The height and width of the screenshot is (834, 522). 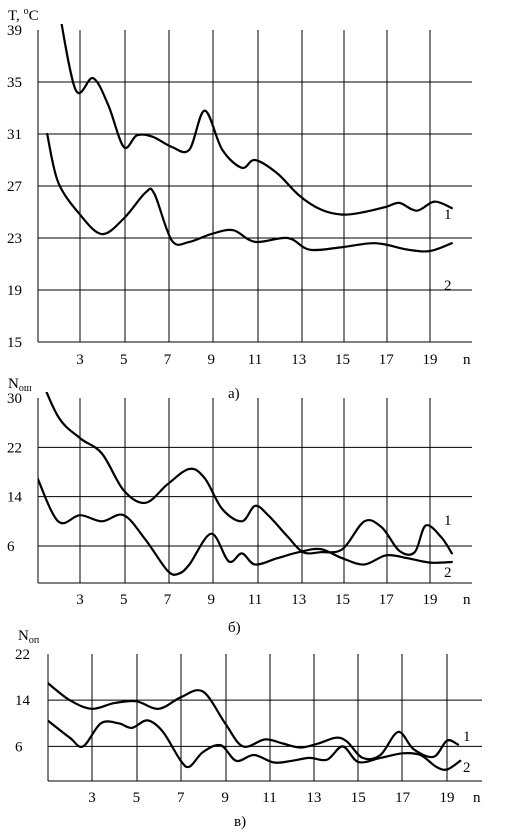 What do you see at coordinates (14, 239) in the screenshot?
I see `y-tick-label: 23` at bounding box center [14, 239].